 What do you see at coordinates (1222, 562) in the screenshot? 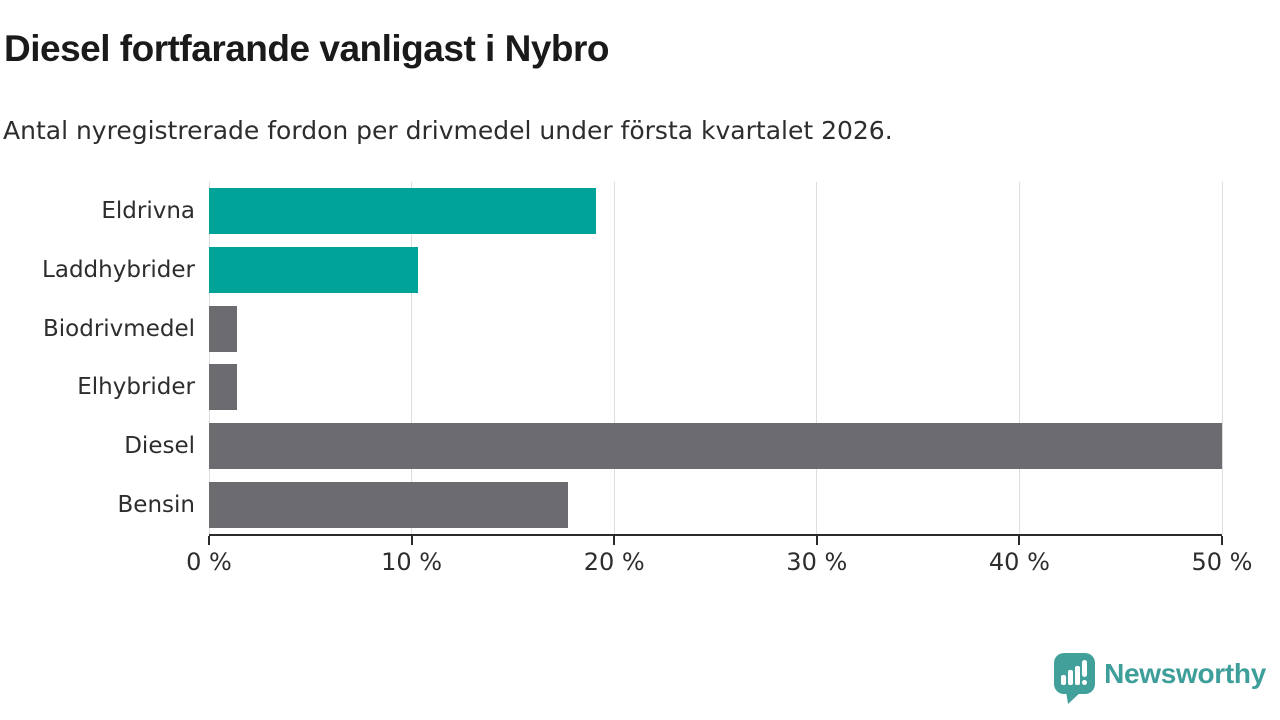
I see `x-tick-label: 50 %` at bounding box center [1222, 562].